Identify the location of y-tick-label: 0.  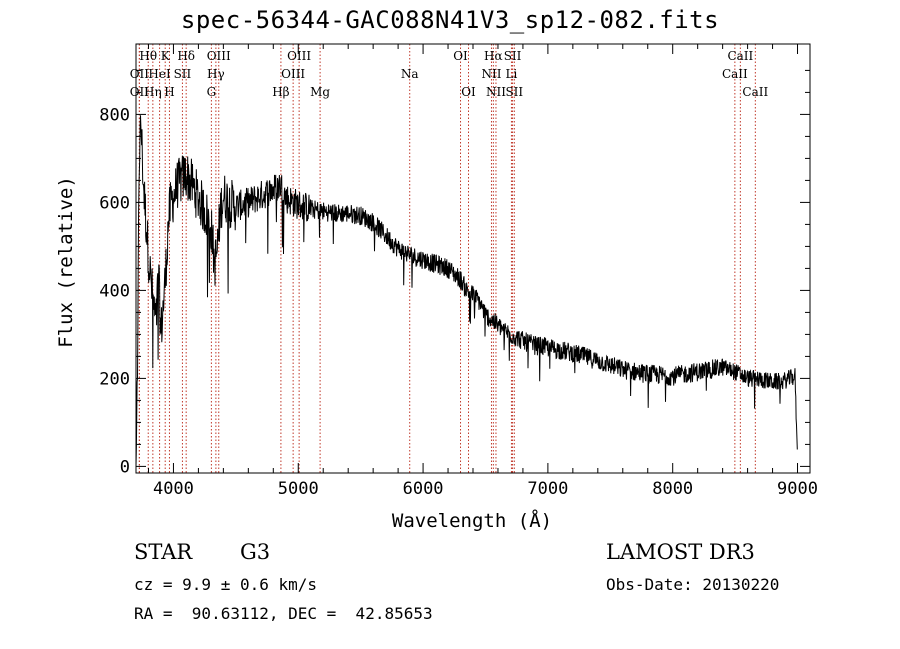
(125, 467).